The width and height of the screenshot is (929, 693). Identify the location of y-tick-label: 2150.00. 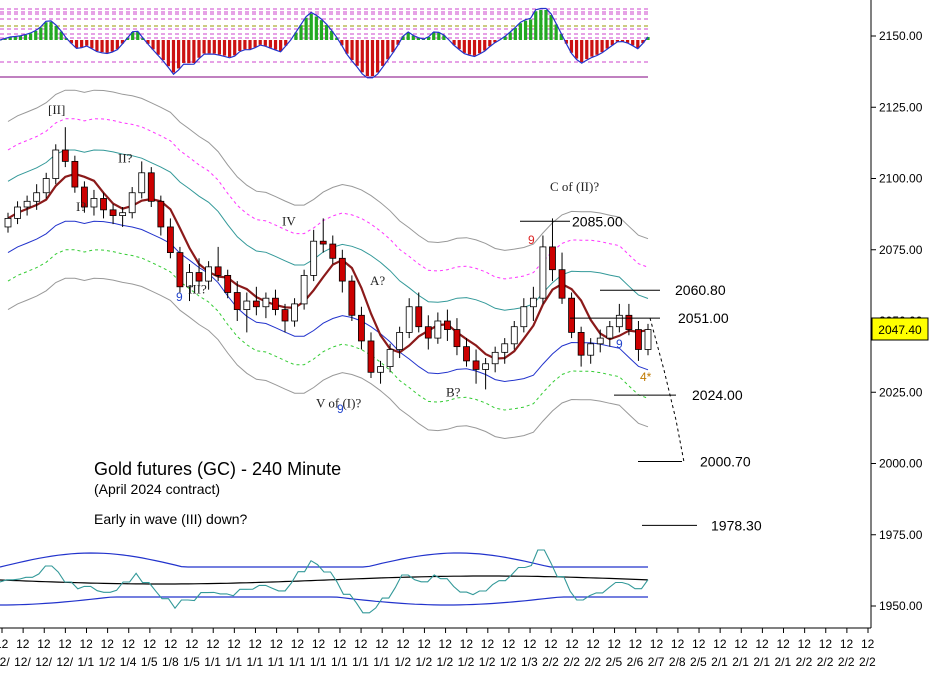
(901, 36).